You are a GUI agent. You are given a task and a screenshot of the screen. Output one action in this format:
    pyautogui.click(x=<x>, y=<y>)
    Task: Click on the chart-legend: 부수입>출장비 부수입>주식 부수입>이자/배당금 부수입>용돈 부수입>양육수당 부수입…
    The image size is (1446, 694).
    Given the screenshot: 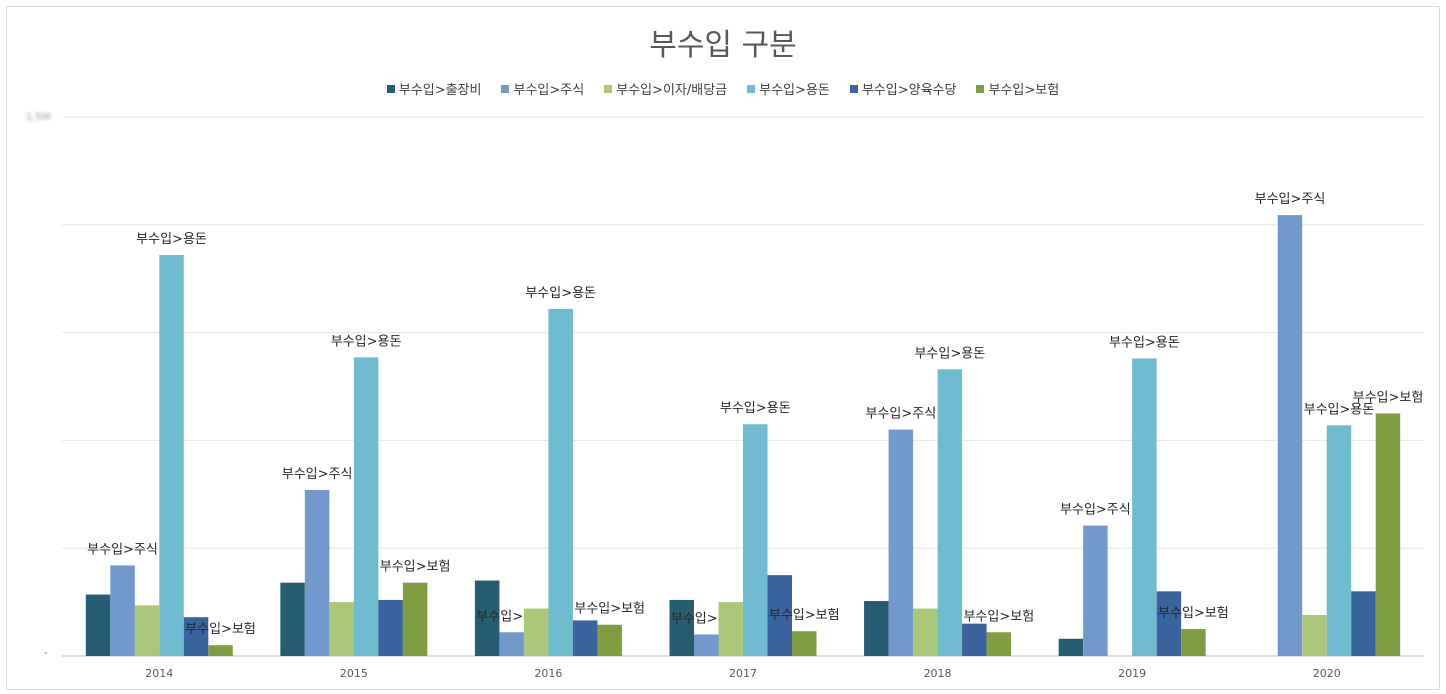 What is the action you would take?
    pyautogui.click(x=723, y=88)
    